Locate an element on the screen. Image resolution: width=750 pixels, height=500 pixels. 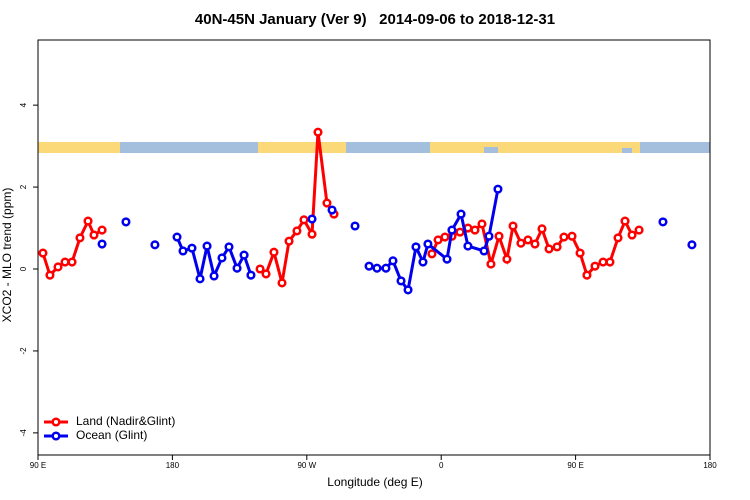
x-tick-label: 90 W is located at coordinates (306, 465).